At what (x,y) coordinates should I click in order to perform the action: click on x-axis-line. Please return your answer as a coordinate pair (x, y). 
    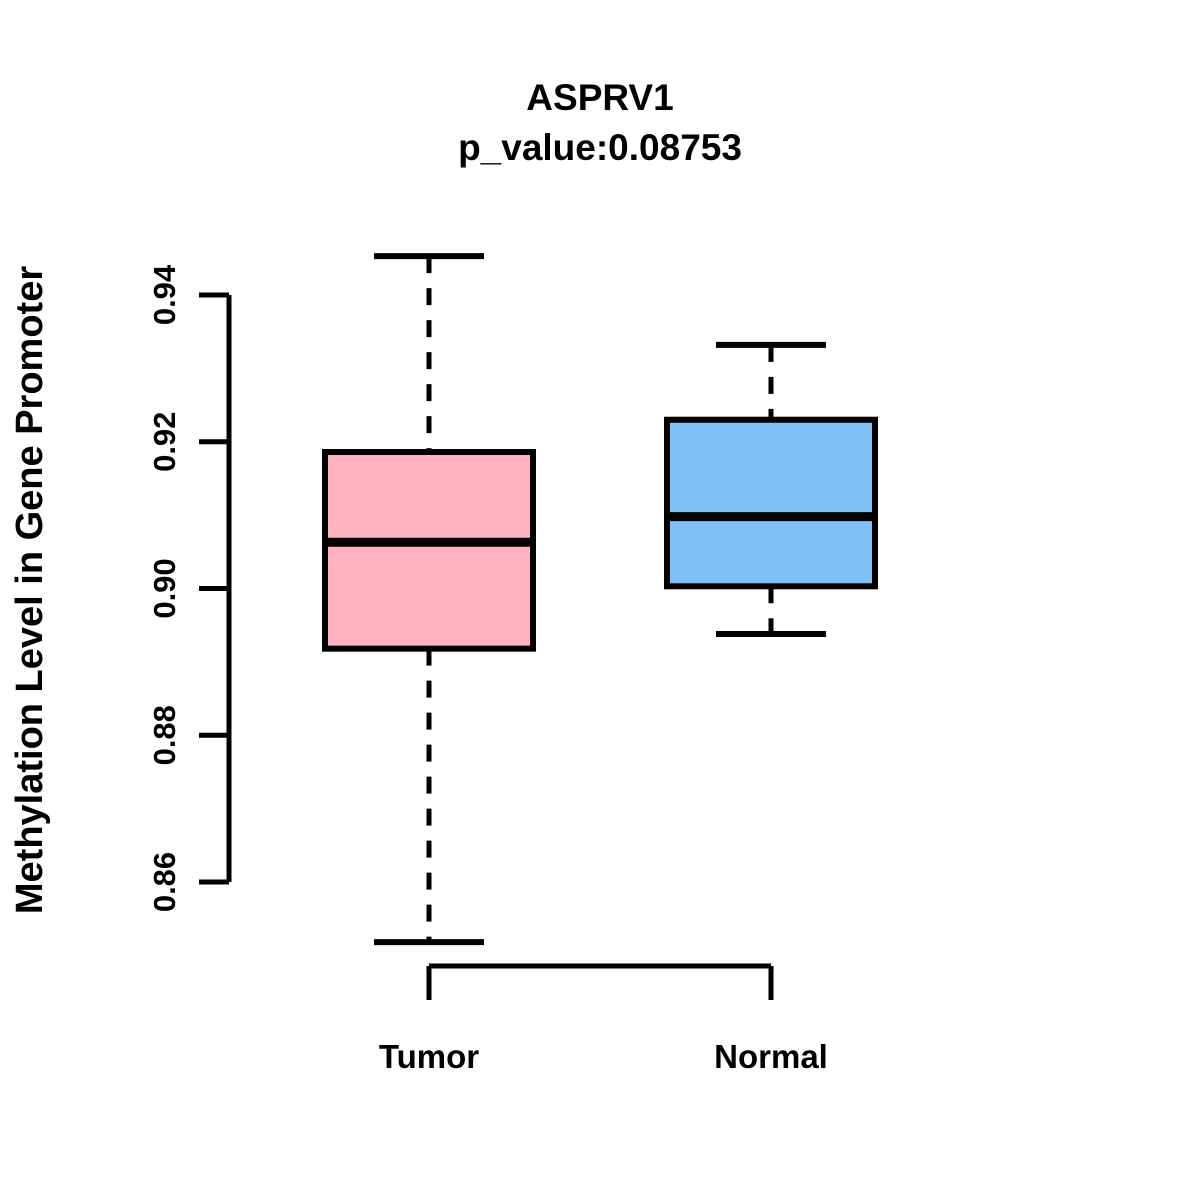
    Looking at the image, I should click on (600, 981).